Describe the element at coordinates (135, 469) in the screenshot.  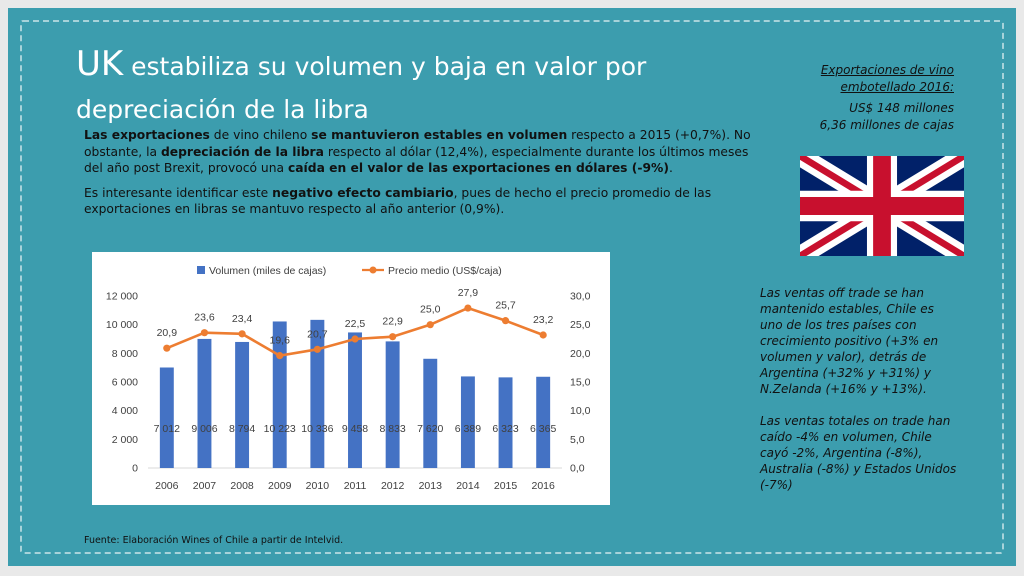
I see `y-left-tick-label: 0` at that location.